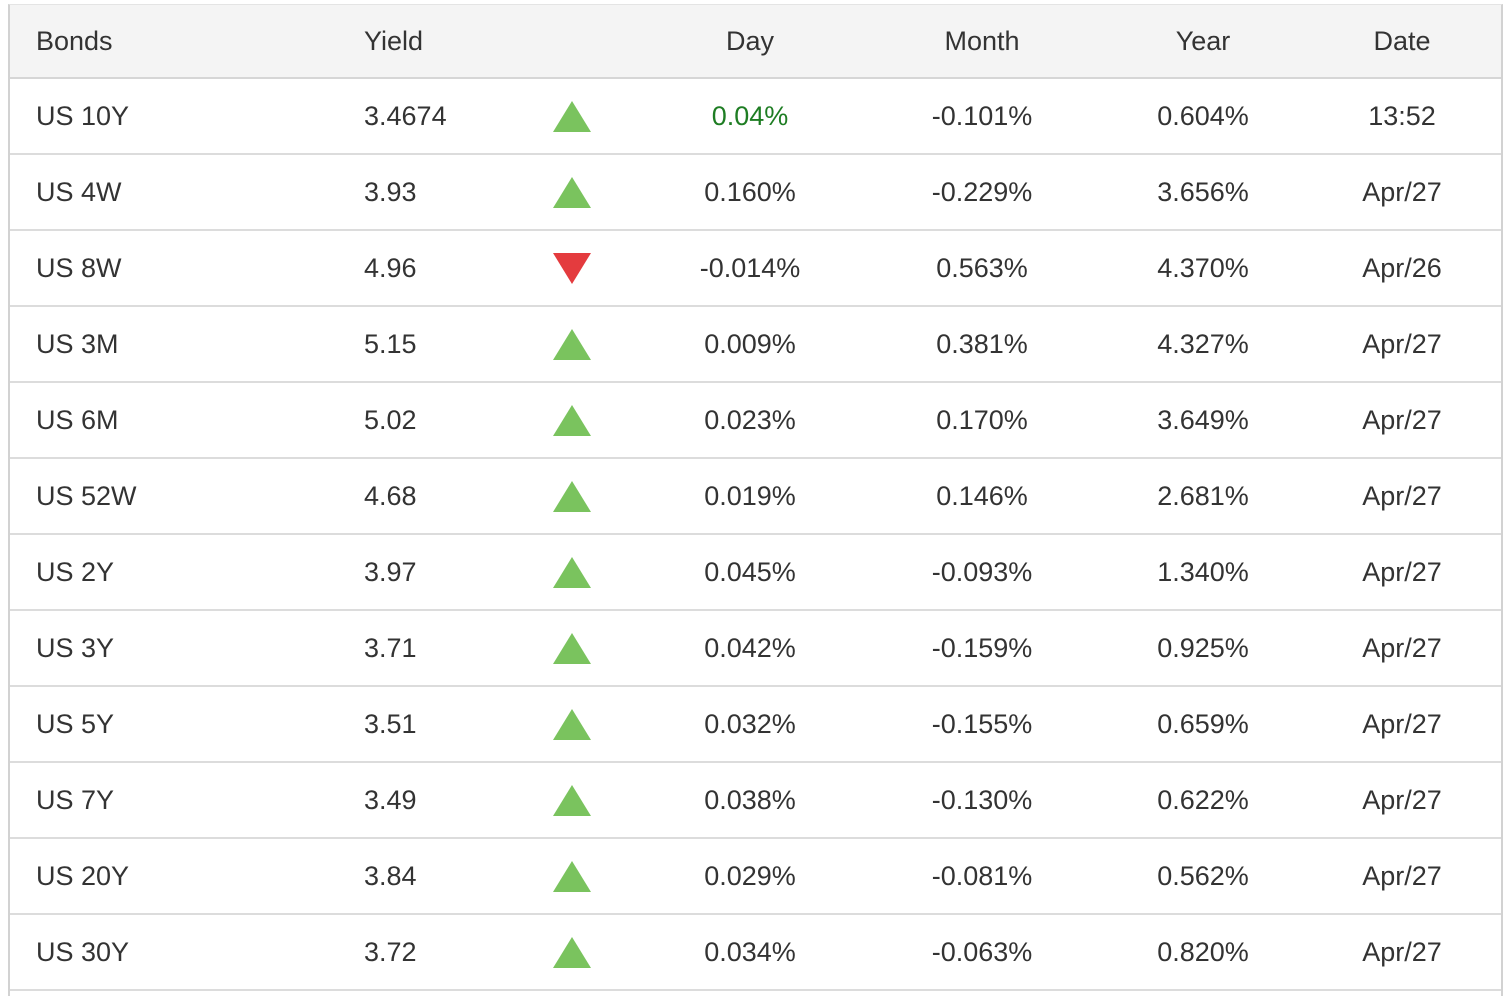 The width and height of the screenshot is (1510, 996). Describe the element at coordinates (187, 876) in the screenshot. I see `bond-name-link: US 20Y` at that location.